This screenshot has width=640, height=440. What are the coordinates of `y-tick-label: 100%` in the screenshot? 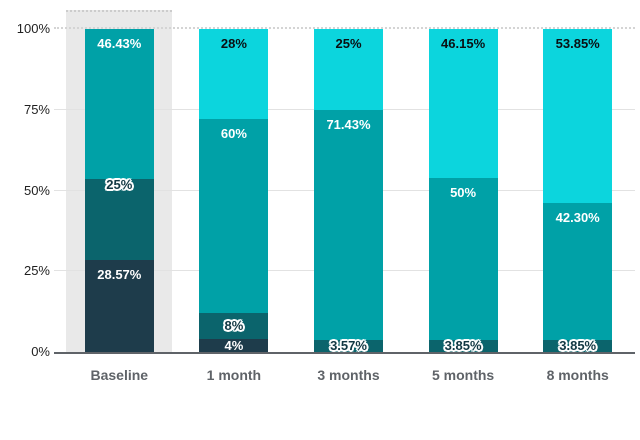 It's located at (33, 28).